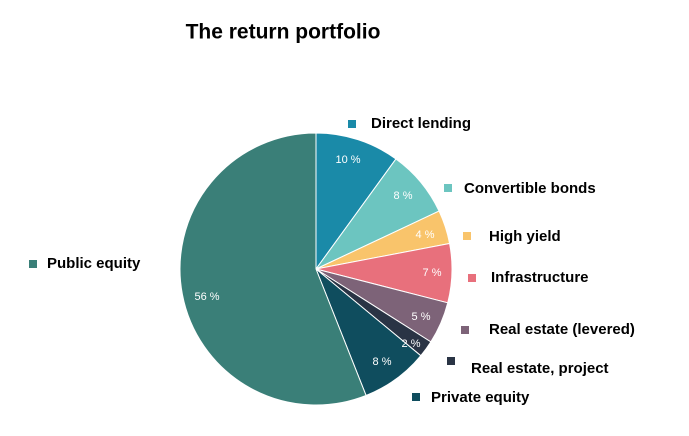 This screenshot has height=436, width=689. I want to click on pie-slice, so click(356, 201).